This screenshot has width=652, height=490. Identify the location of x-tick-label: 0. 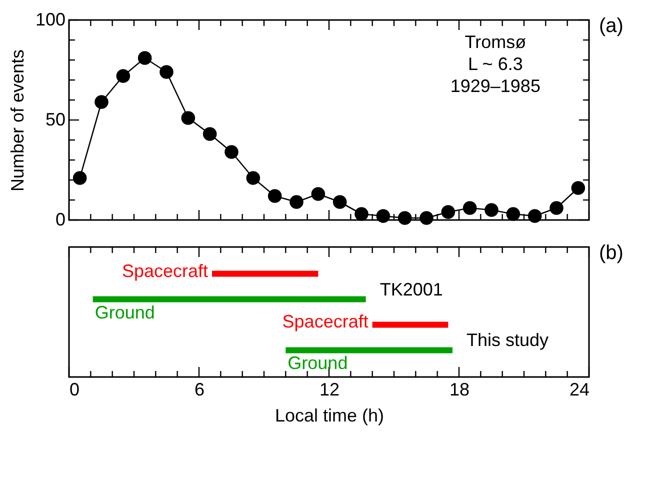
(75, 390).